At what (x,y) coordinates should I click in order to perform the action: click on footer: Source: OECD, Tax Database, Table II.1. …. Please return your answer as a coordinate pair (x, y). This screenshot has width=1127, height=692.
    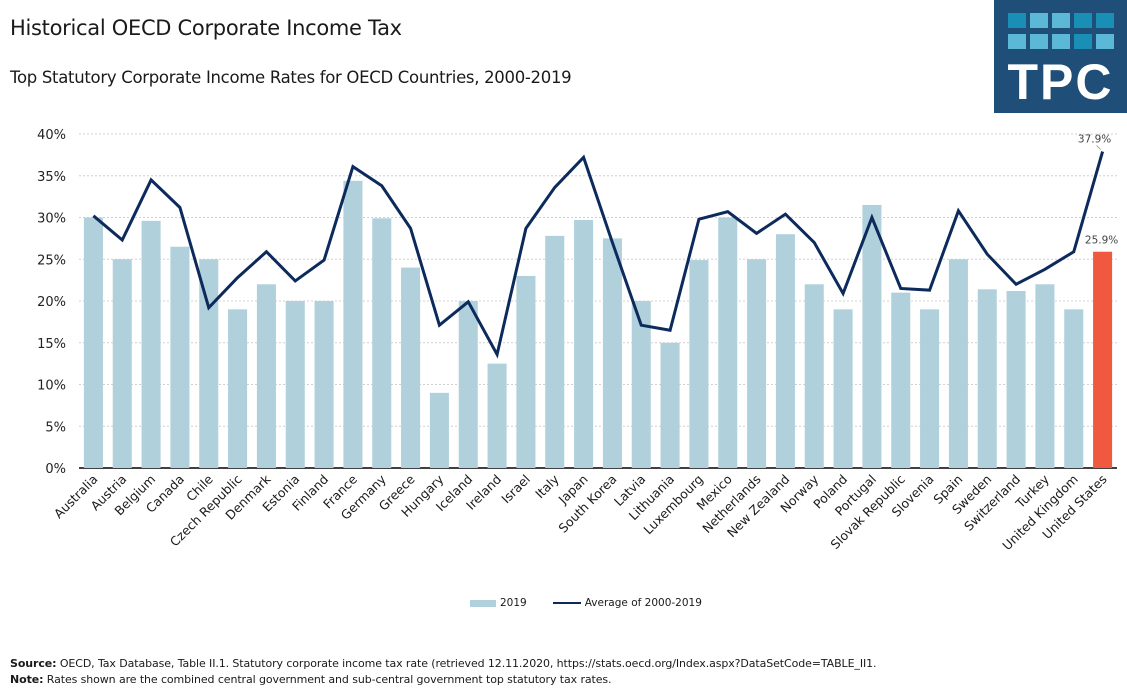
    Looking at the image, I should click on (443, 672).